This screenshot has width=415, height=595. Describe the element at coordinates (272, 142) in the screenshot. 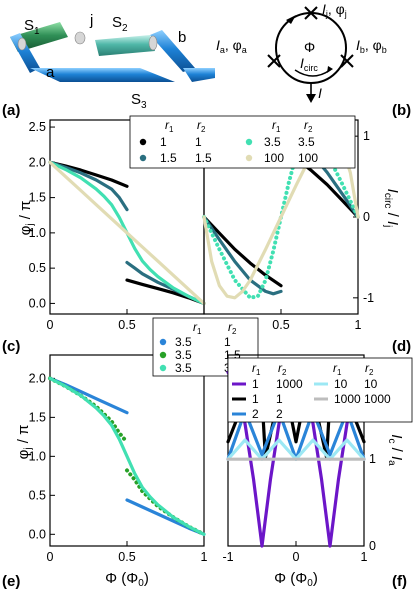

I see `legend-cd-r1-2: 3.5` at that location.